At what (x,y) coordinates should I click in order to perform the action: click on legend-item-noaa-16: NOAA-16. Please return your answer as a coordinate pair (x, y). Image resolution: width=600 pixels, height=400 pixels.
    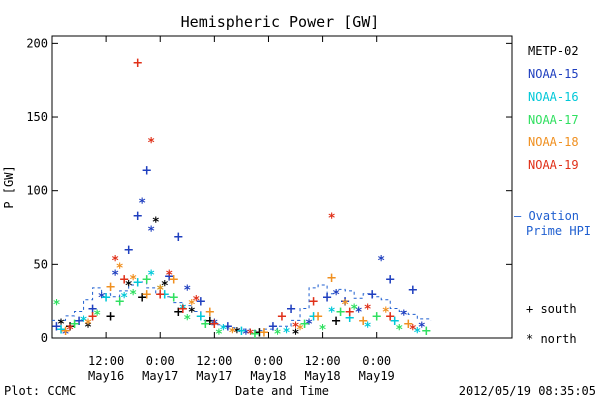
    Looking at the image, I should click on (553, 97).